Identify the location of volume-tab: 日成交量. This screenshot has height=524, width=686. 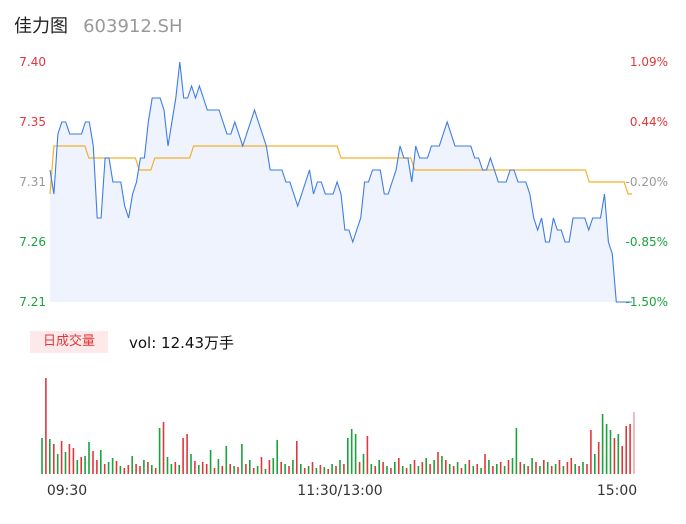
(69, 342).